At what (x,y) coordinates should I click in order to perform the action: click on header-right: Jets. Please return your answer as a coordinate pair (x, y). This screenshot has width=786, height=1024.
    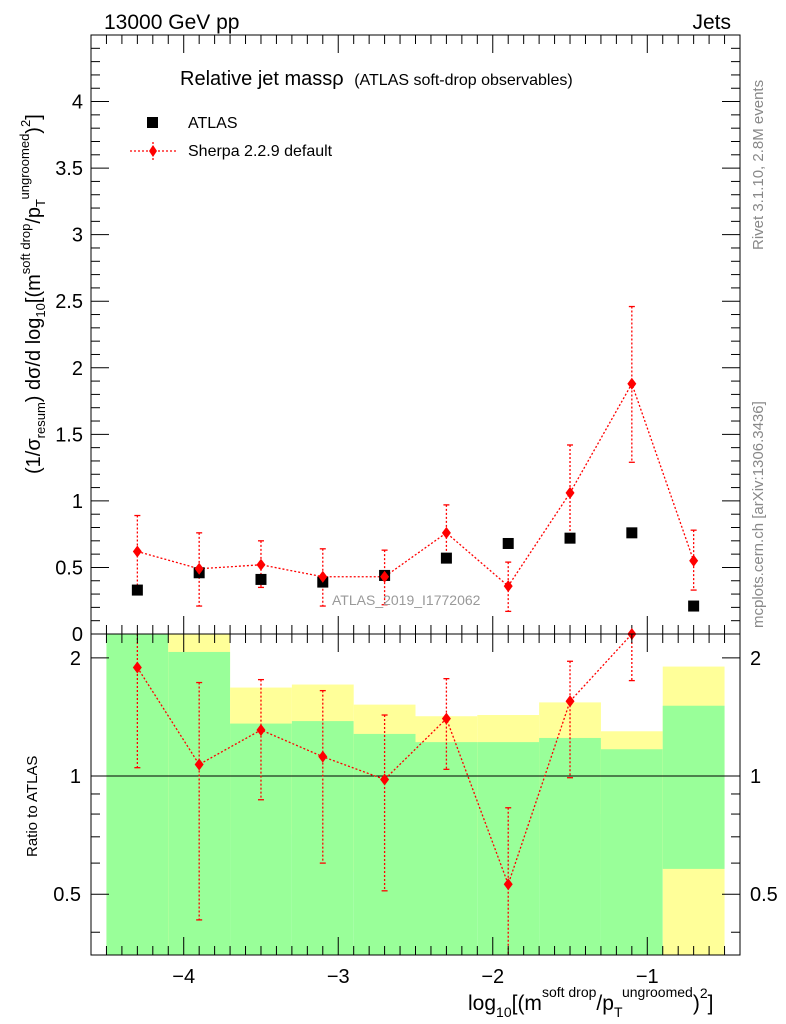
    Looking at the image, I should click on (711, 22).